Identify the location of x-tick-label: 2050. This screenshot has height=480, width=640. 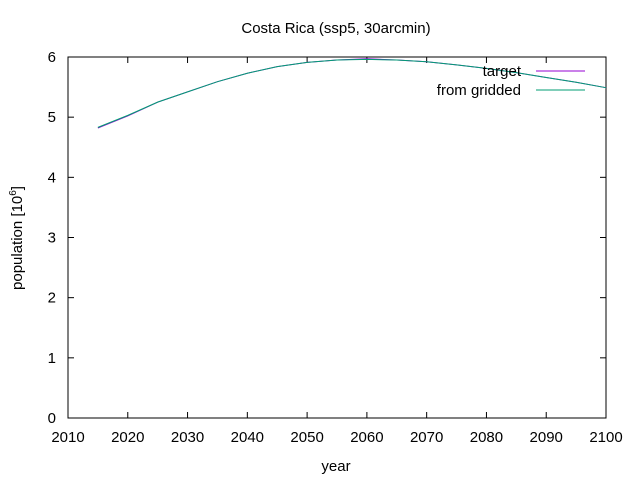
(306, 437).